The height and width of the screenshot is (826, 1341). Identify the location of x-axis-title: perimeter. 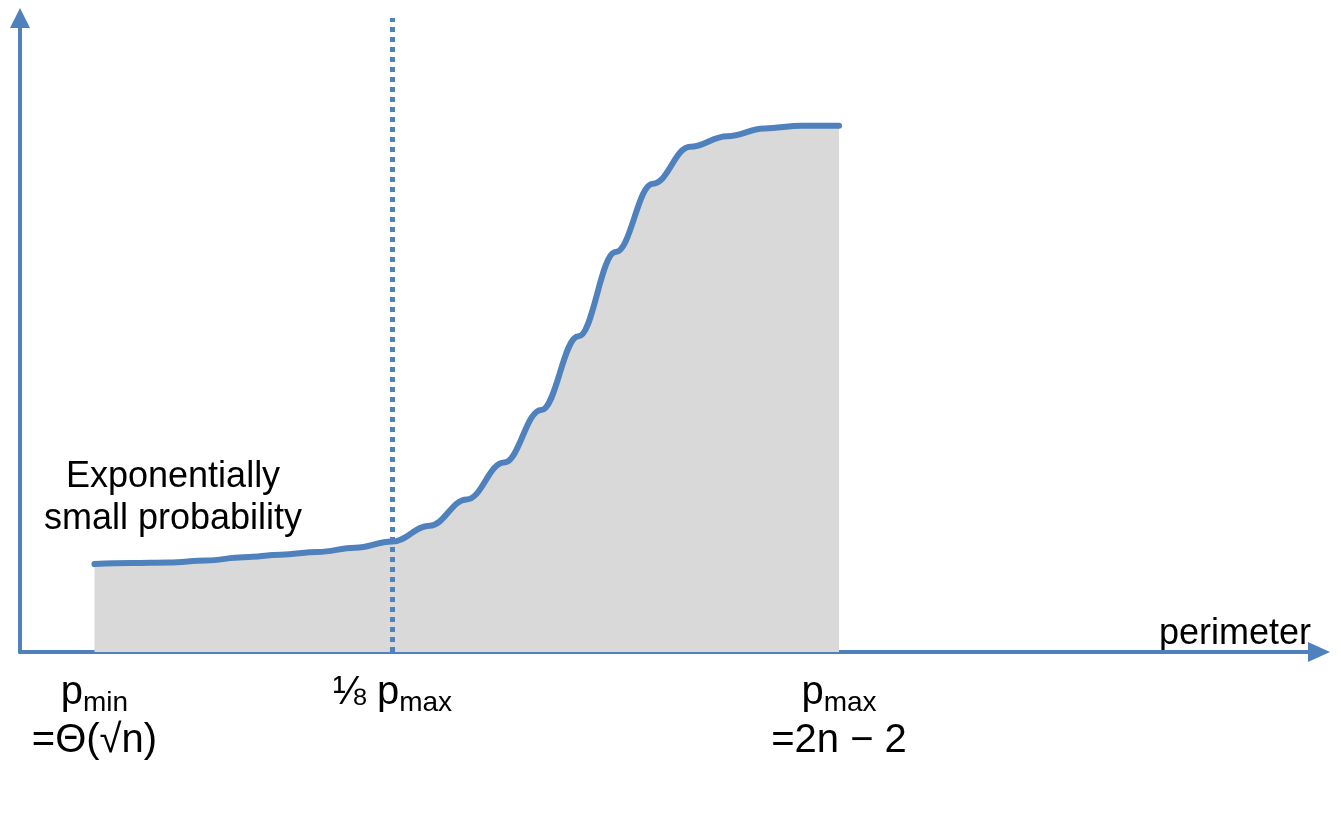
(1235, 631).